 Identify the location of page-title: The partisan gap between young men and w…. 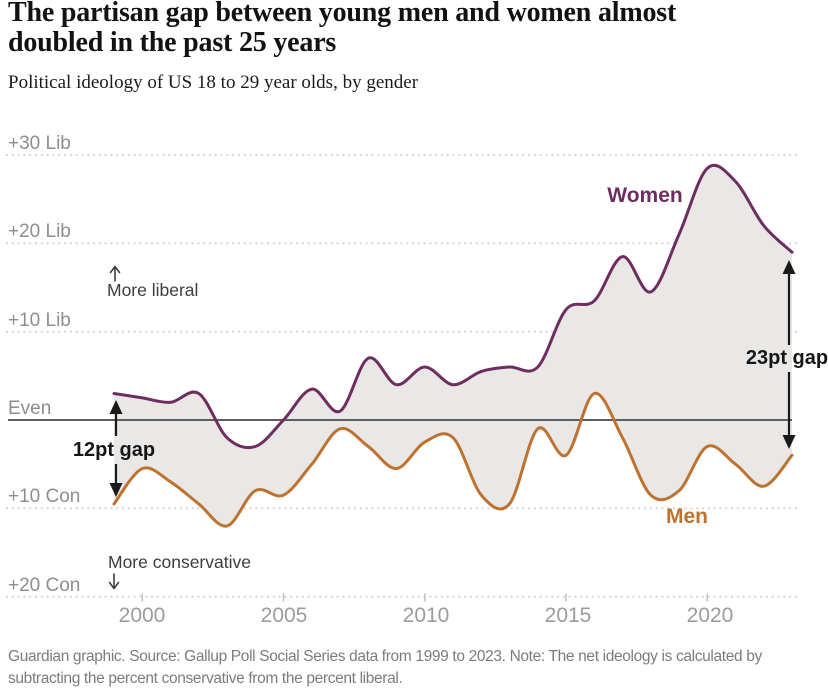
(342, 29).